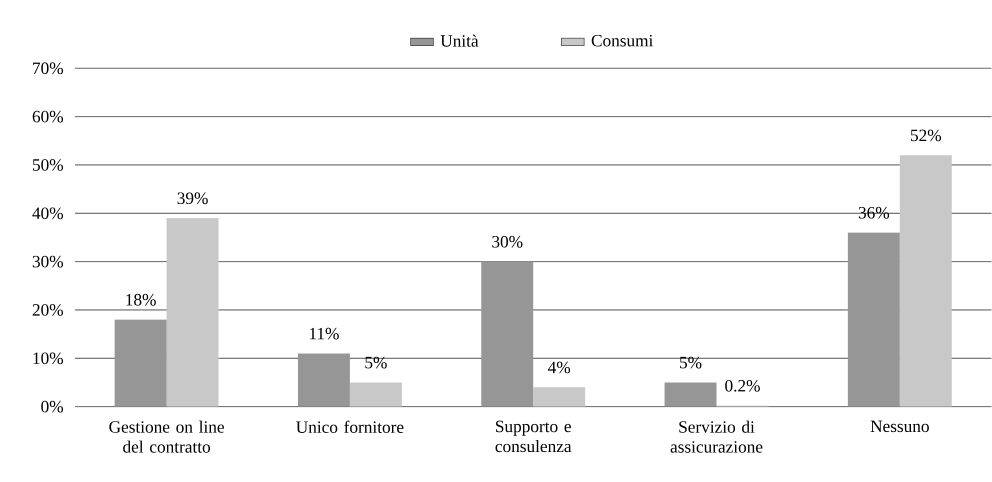 The height and width of the screenshot is (482, 992). I want to click on x-tick-label: Supporto e consulenza, so click(534, 436).